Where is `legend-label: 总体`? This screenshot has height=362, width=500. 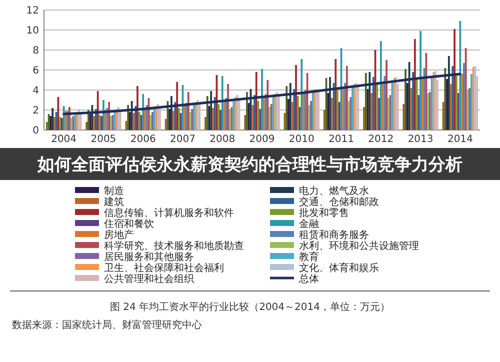 legend-label: 总体 is located at coordinates (308, 279).